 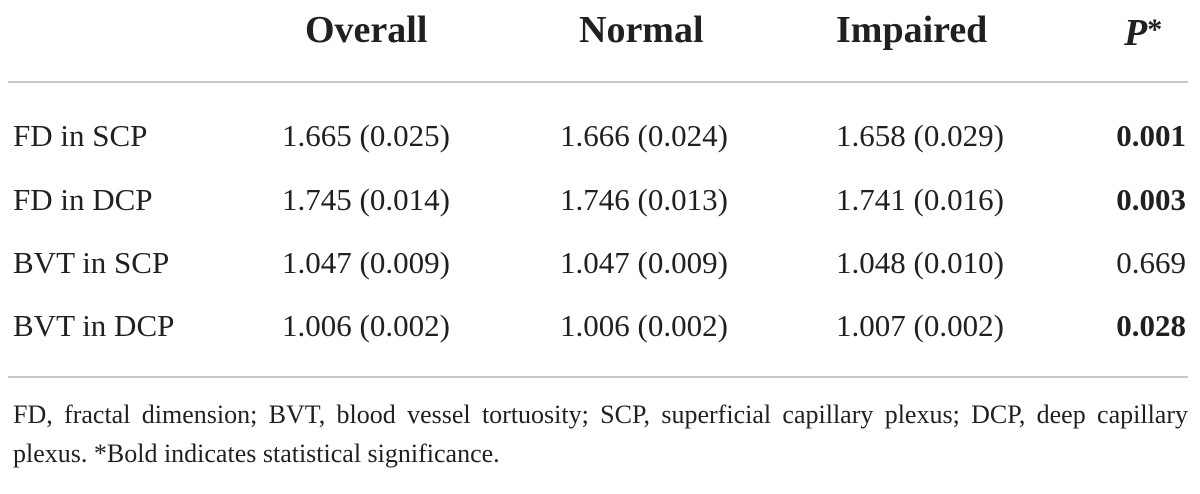 What do you see at coordinates (644, 199) in the screenshot?
I see `cell-normal: 1.746 (0.013)` at bounding box center [644, 199].